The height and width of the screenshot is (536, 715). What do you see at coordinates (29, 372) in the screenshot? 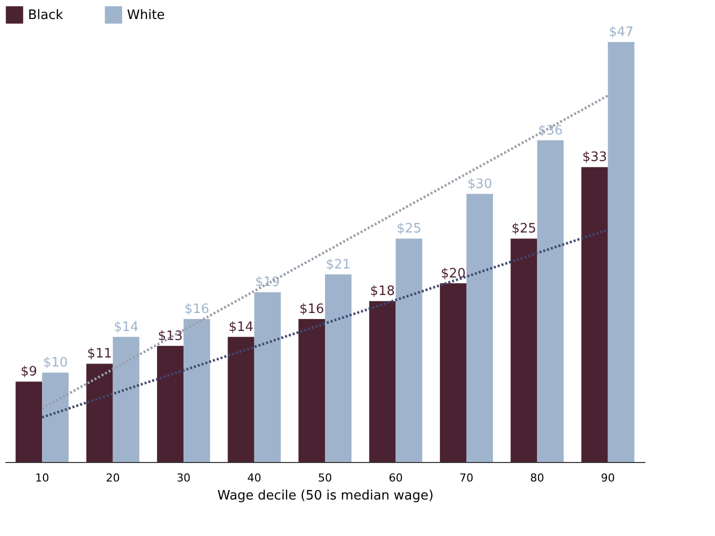
I see `data-label: $9` at bounding box center [29, 372].